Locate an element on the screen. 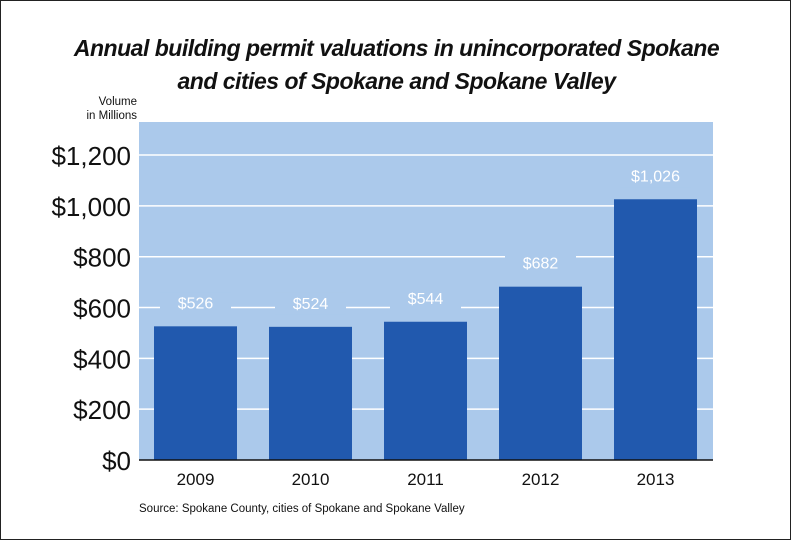  y-tick-label: $0 is located at coordinates (116, 461).